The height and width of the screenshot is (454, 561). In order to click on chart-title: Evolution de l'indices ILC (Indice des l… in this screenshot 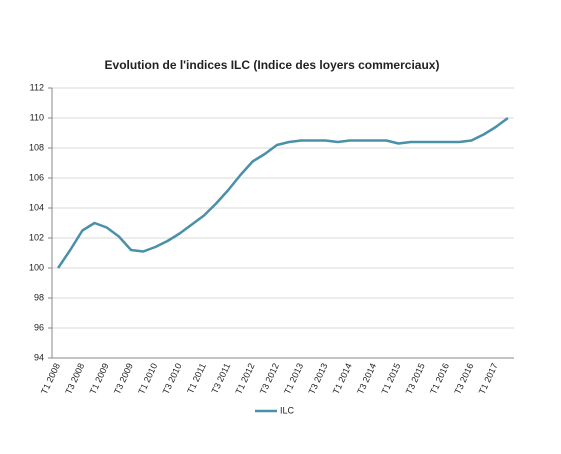, I will do `click(272, 65)`.